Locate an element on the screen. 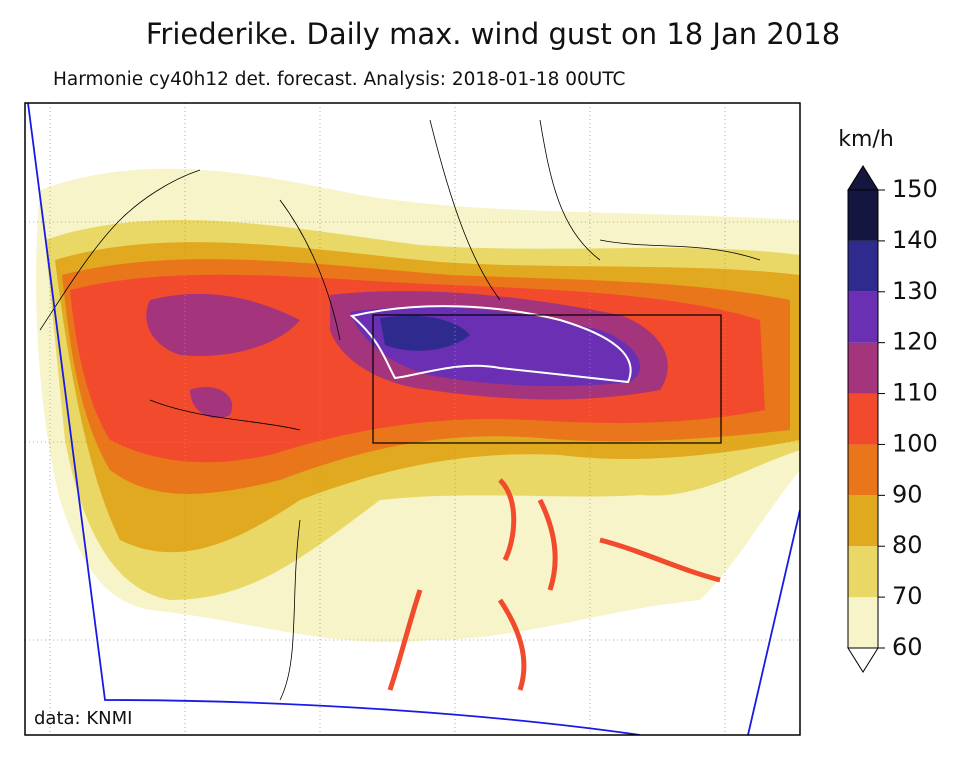 Image resolution: width=967 pixels, height=764 pixels. colorbar-frame is located at coordinates (863, 419).